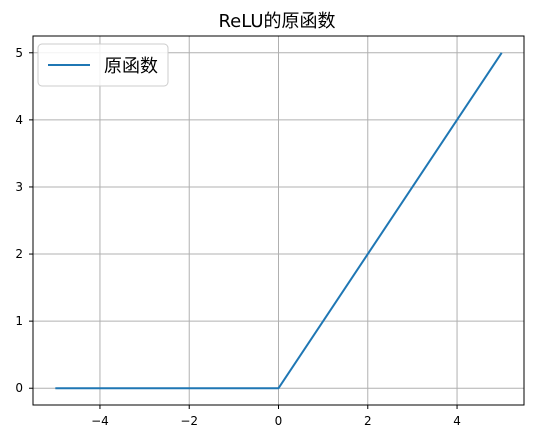 Image resolution: width=533 pixels, height=440 pixels. I want to click on x-tick-label: 2, so click(368, 421).